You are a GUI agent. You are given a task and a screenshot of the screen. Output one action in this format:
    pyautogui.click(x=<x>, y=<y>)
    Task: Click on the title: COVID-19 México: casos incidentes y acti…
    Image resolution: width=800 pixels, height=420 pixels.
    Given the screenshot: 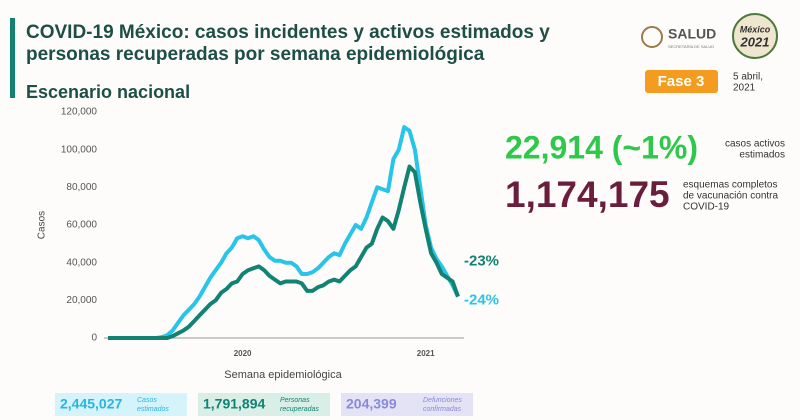 What is the action you would take?
    pyautogui.click(x=288, y=32)
    